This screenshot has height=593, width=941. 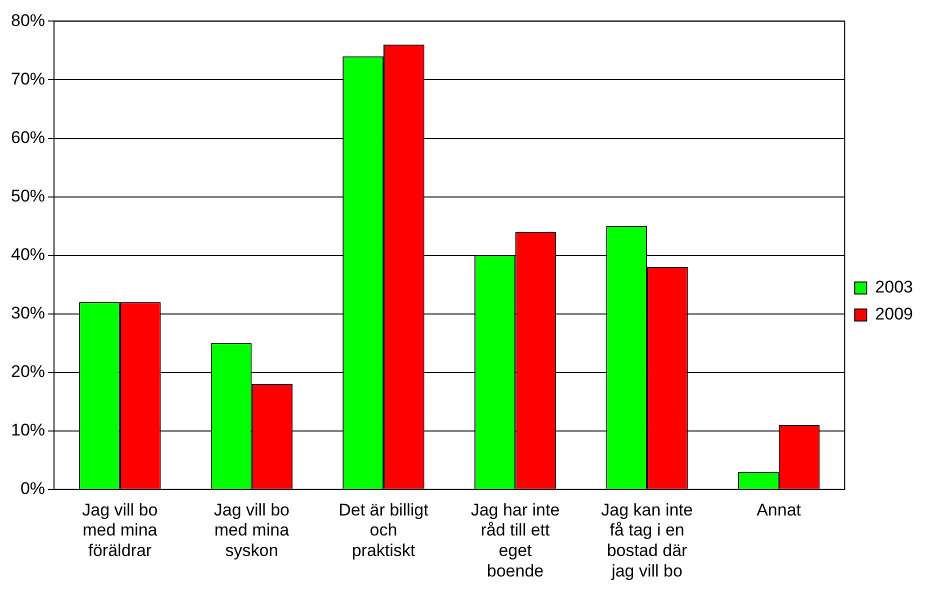 What do you see at coordinates (28, 20) in the screenshot?
I see `y-tick-label: 80%` at bounding box center [28, 20].